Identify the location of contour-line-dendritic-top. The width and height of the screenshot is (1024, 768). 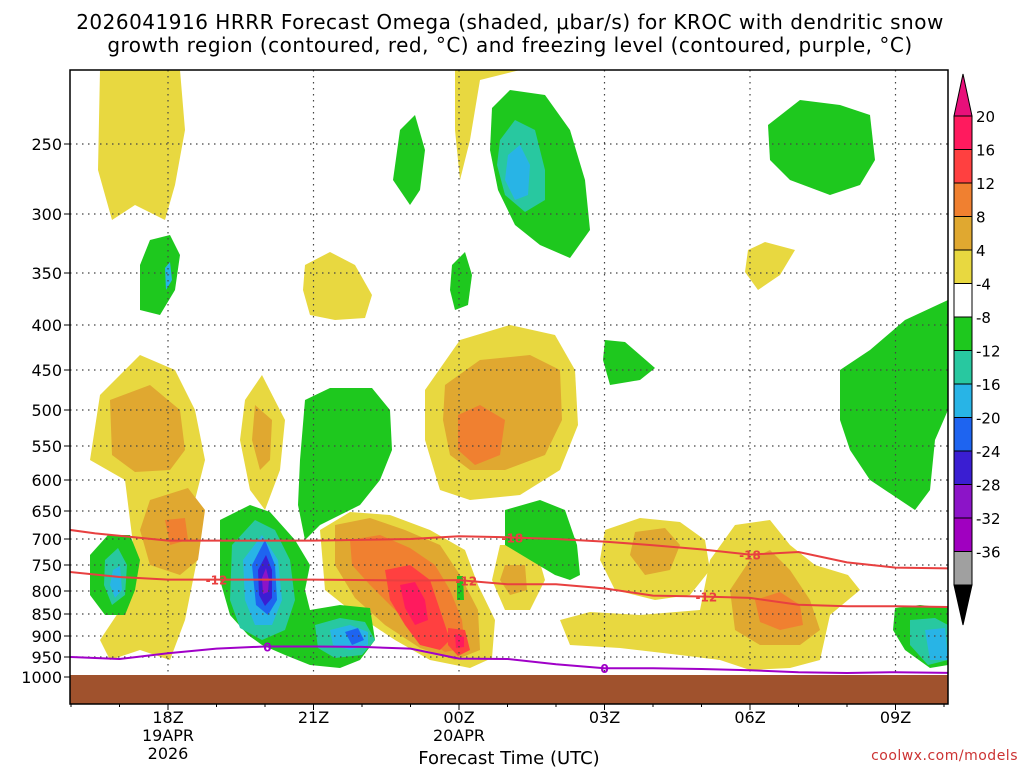
(509, 549).